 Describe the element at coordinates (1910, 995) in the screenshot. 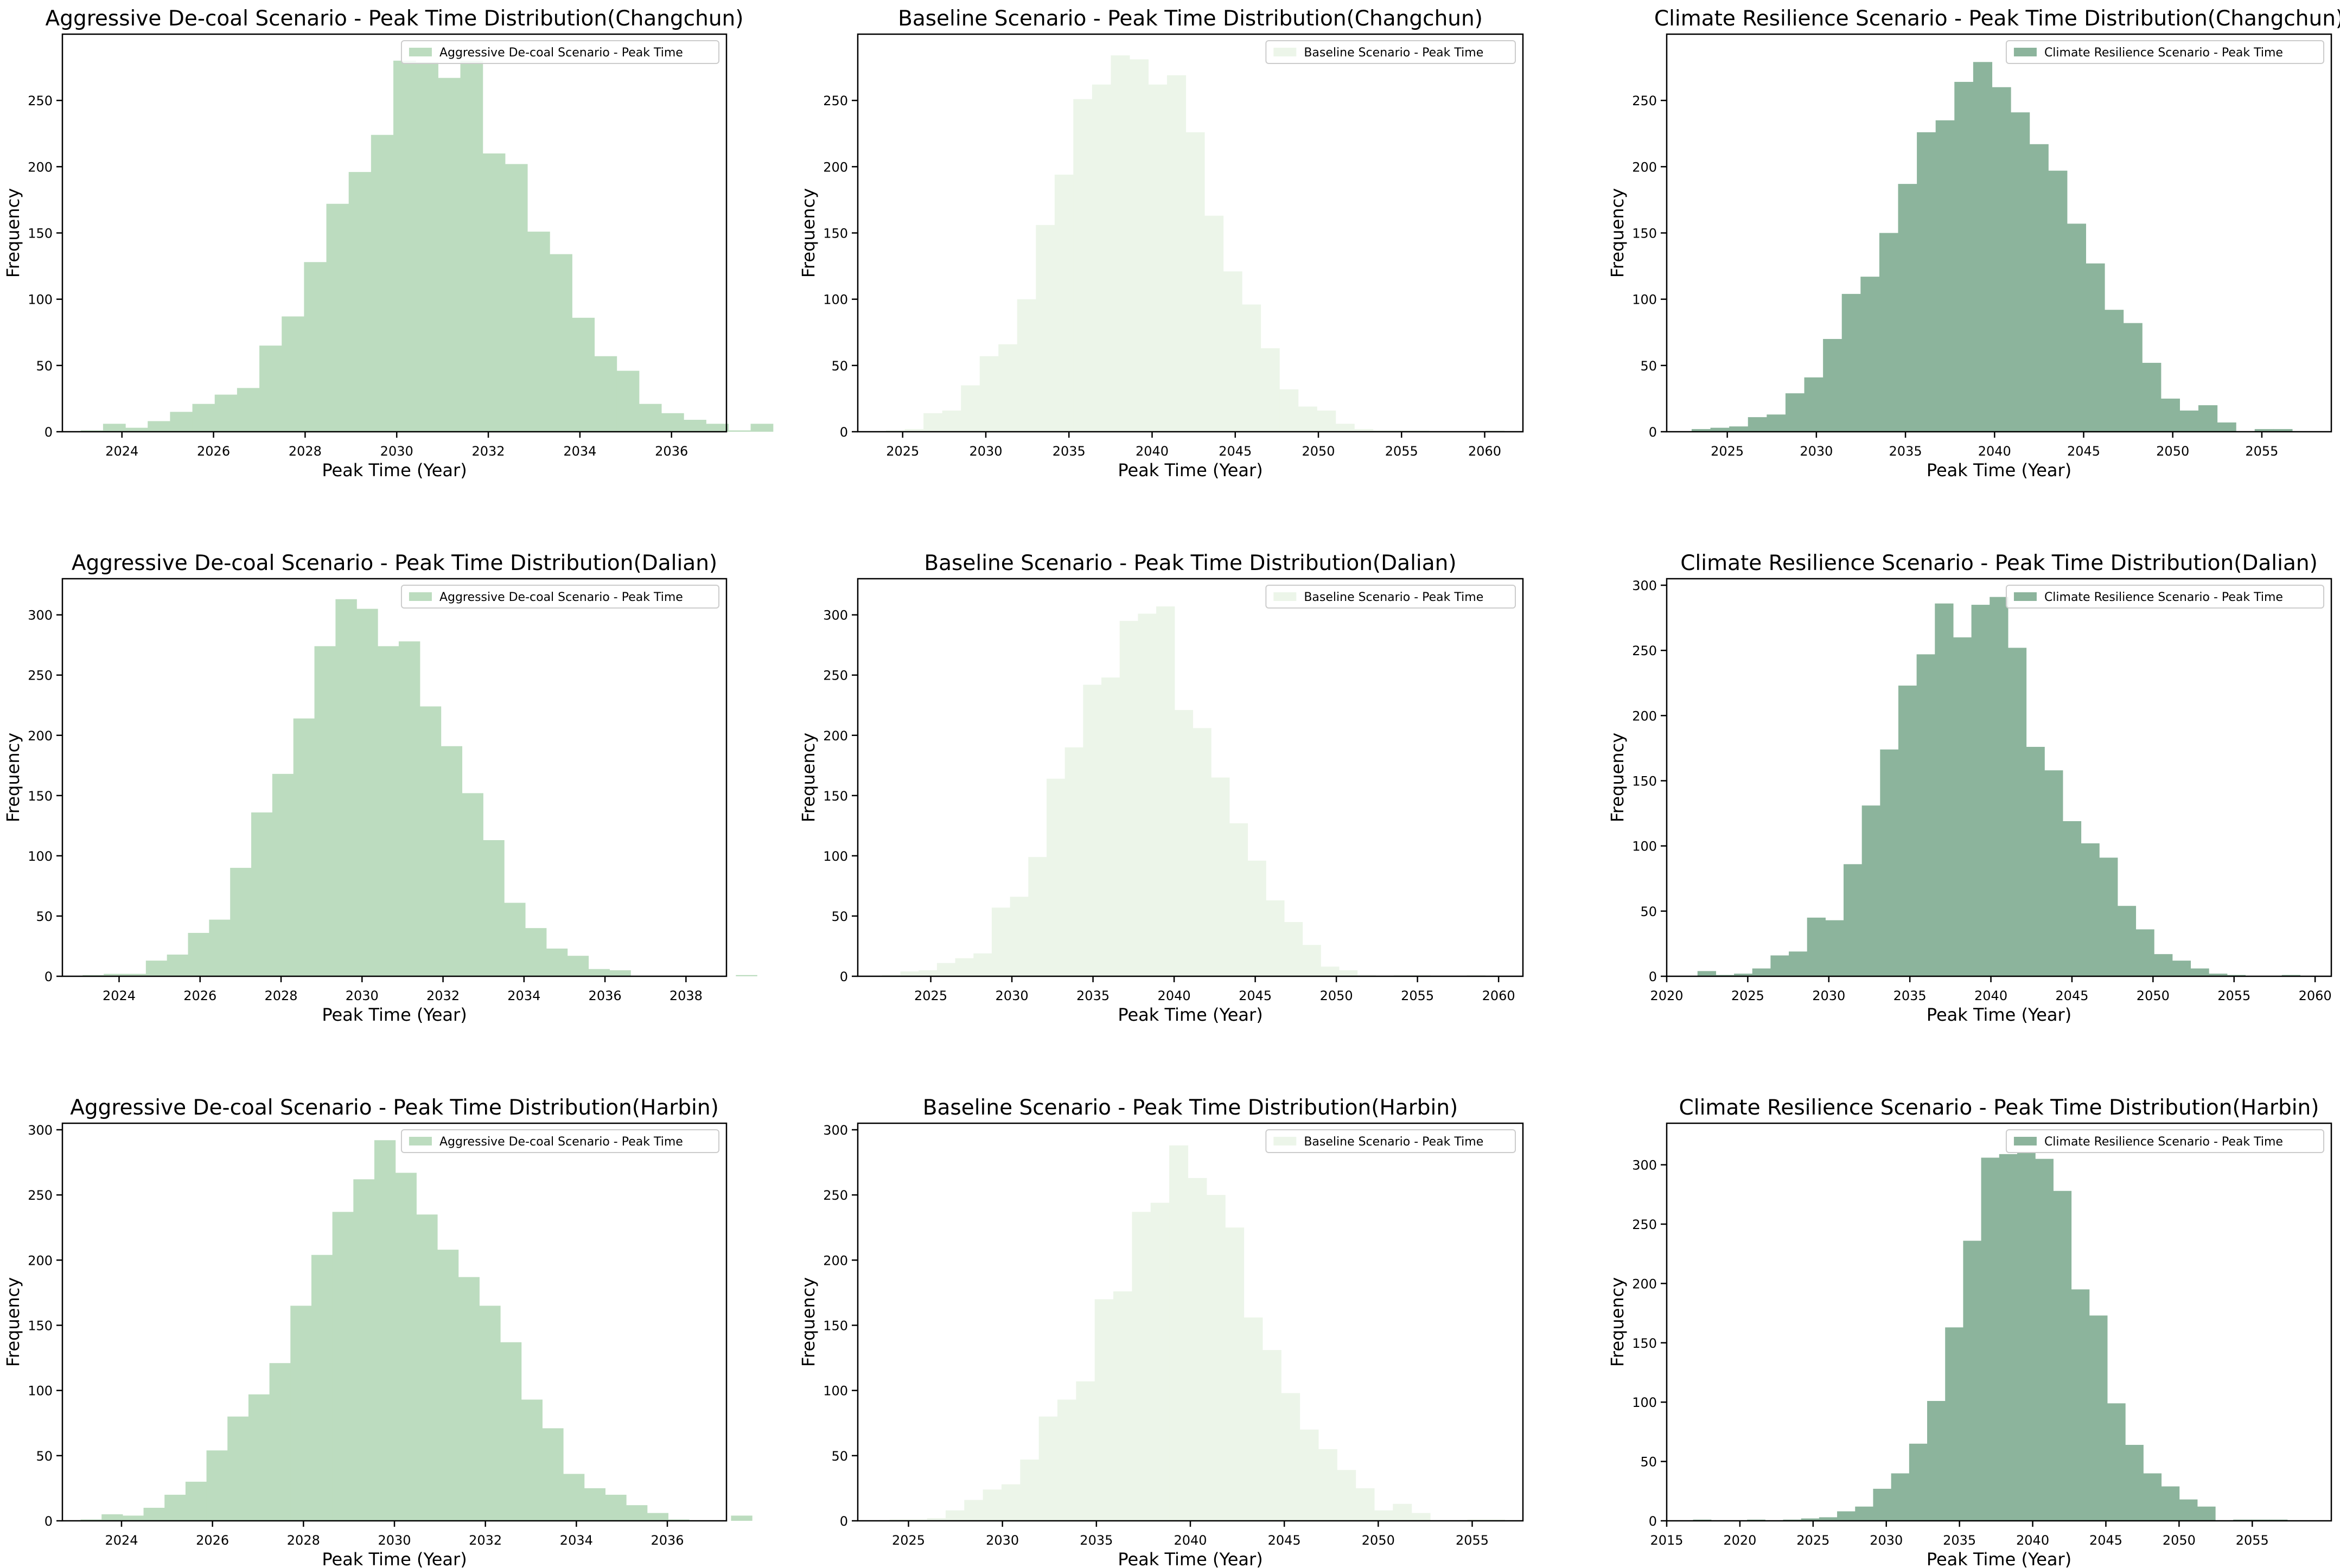

I see `x-tick-label: 2035` at that location.